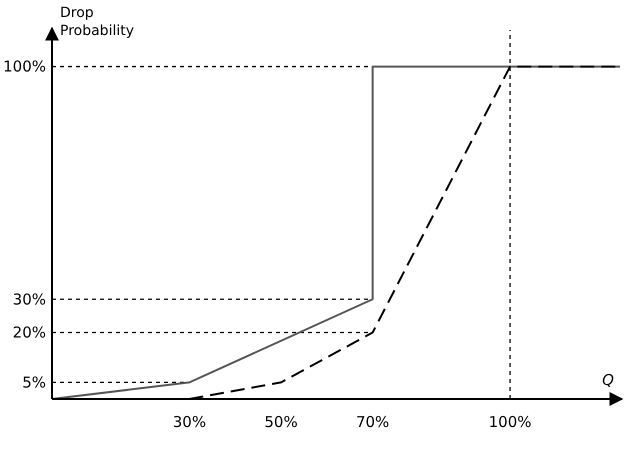 Image resolution: width=628 pixels, height=470 pixels. I want to click on x-axis-title: Q, so click(608, 380).